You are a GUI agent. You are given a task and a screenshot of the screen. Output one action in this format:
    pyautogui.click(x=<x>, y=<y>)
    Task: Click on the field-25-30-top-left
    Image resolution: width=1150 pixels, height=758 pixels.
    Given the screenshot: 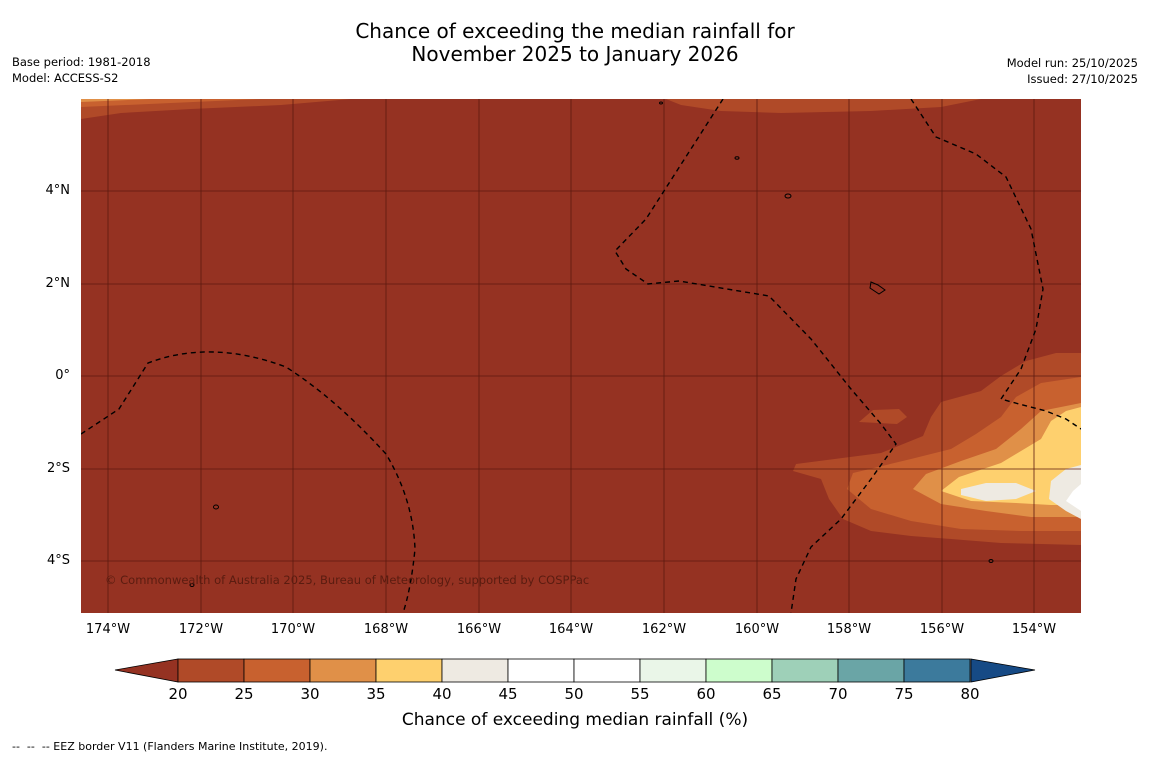 What is the action you would take?
    pyautogui.click(x=171, y=103)
    